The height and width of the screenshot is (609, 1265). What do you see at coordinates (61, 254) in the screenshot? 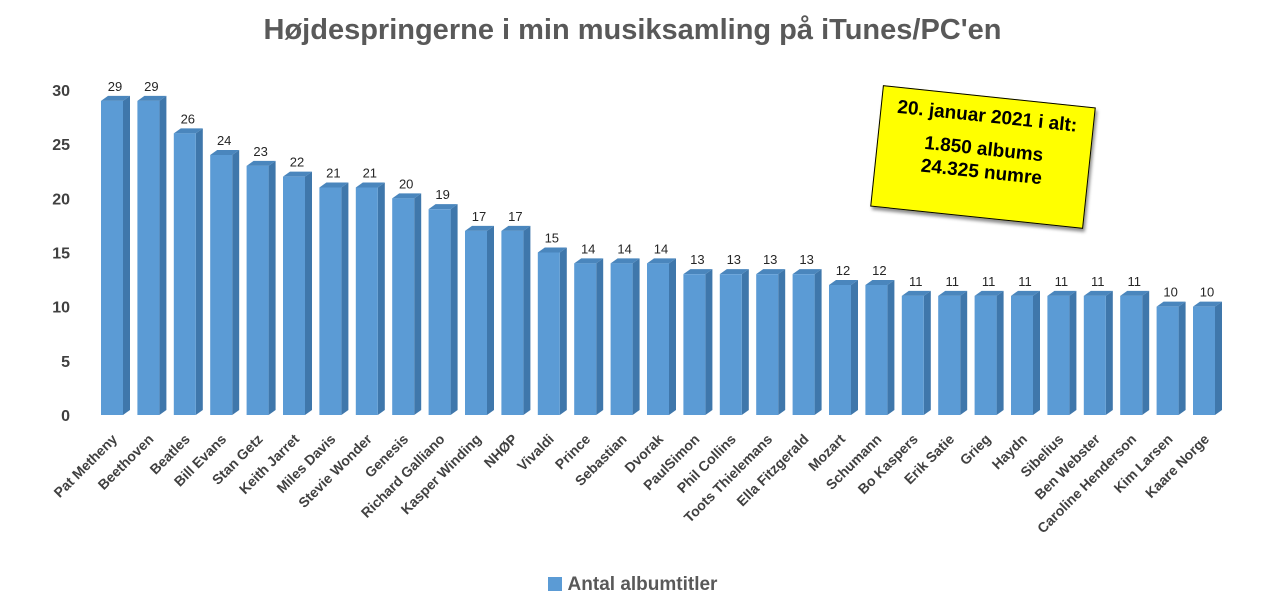
I see `y-axis: 0 5 10 15 20 25 30` at bounding box center [61, 254].